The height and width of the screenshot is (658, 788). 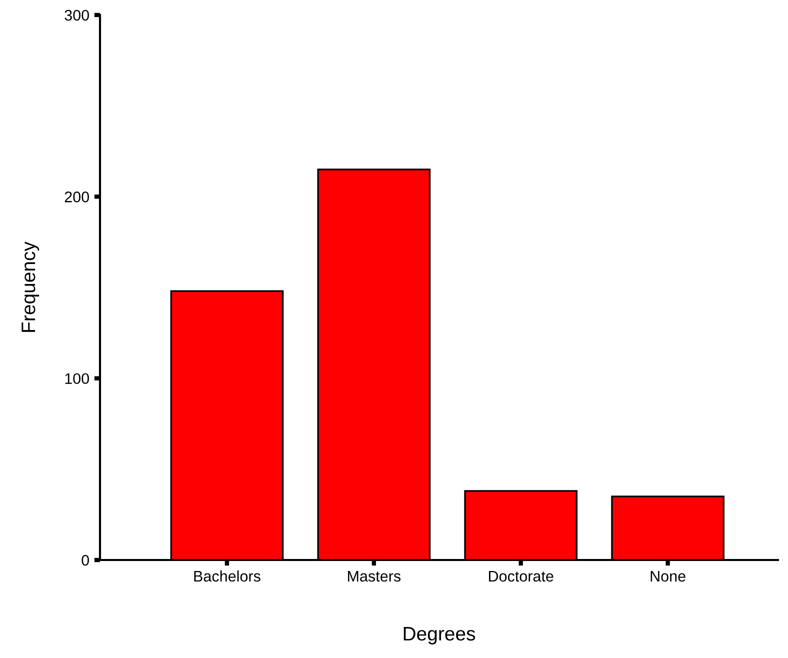 What do you see at coordinates (521, 576) in the screenshot?
I see `x-tick-label: Doctorate` at bounding box center [521, 576].